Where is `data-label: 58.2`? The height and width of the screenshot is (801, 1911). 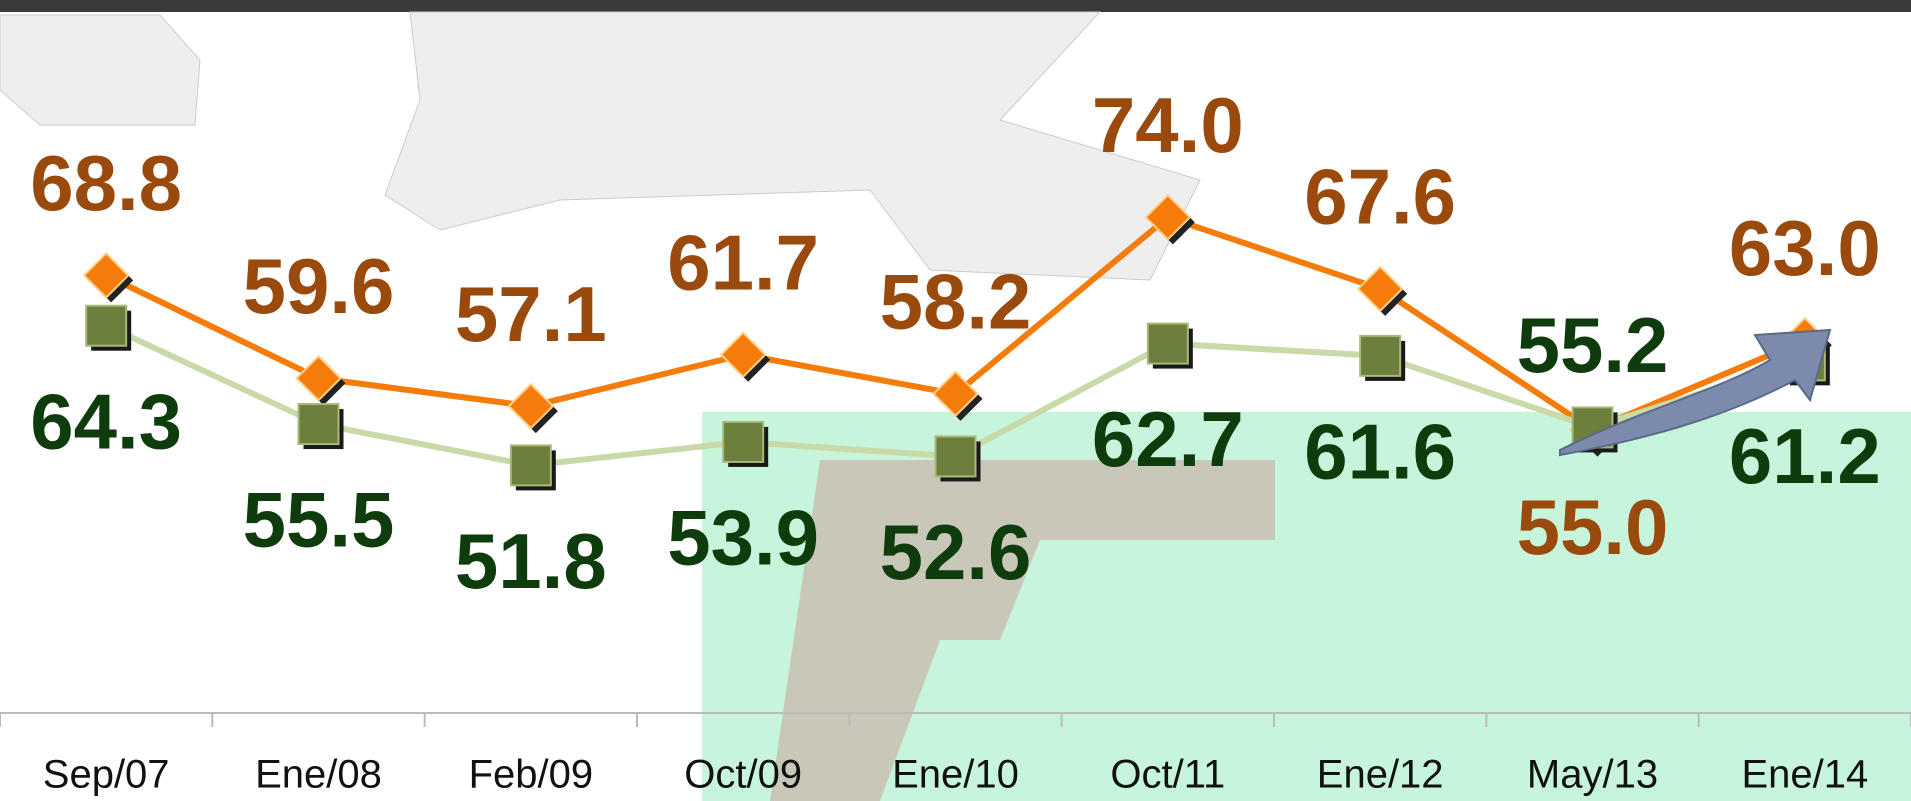
data-label: 58.2 is located at coordinates (956, 301).